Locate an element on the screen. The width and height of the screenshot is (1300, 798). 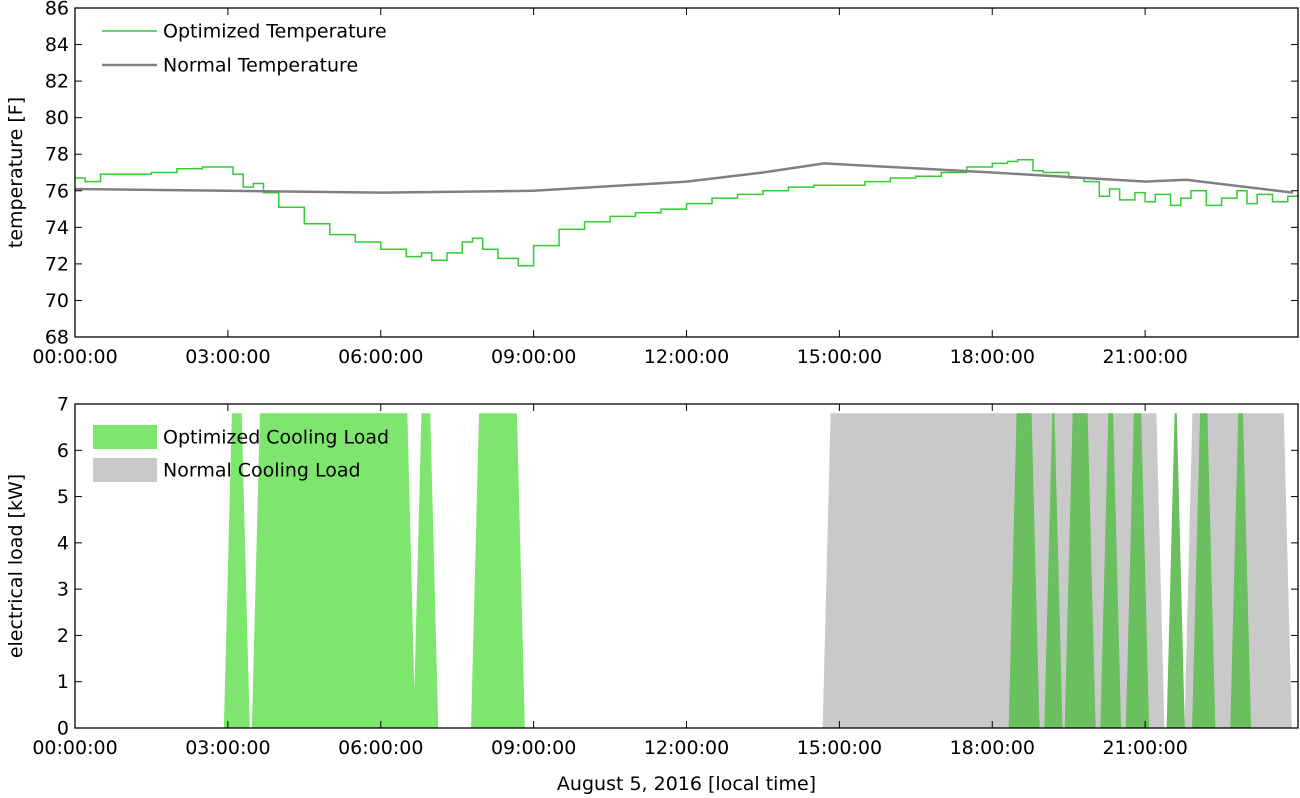
y-tick-label: 84 is located at coordinates (57, 45).